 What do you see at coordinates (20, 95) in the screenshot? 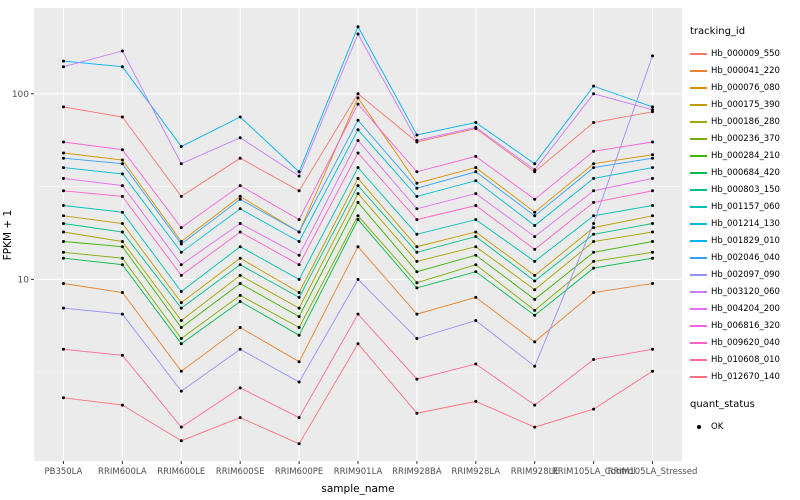
I see `y-tick-label: 100` at bounding box center [20, 95].